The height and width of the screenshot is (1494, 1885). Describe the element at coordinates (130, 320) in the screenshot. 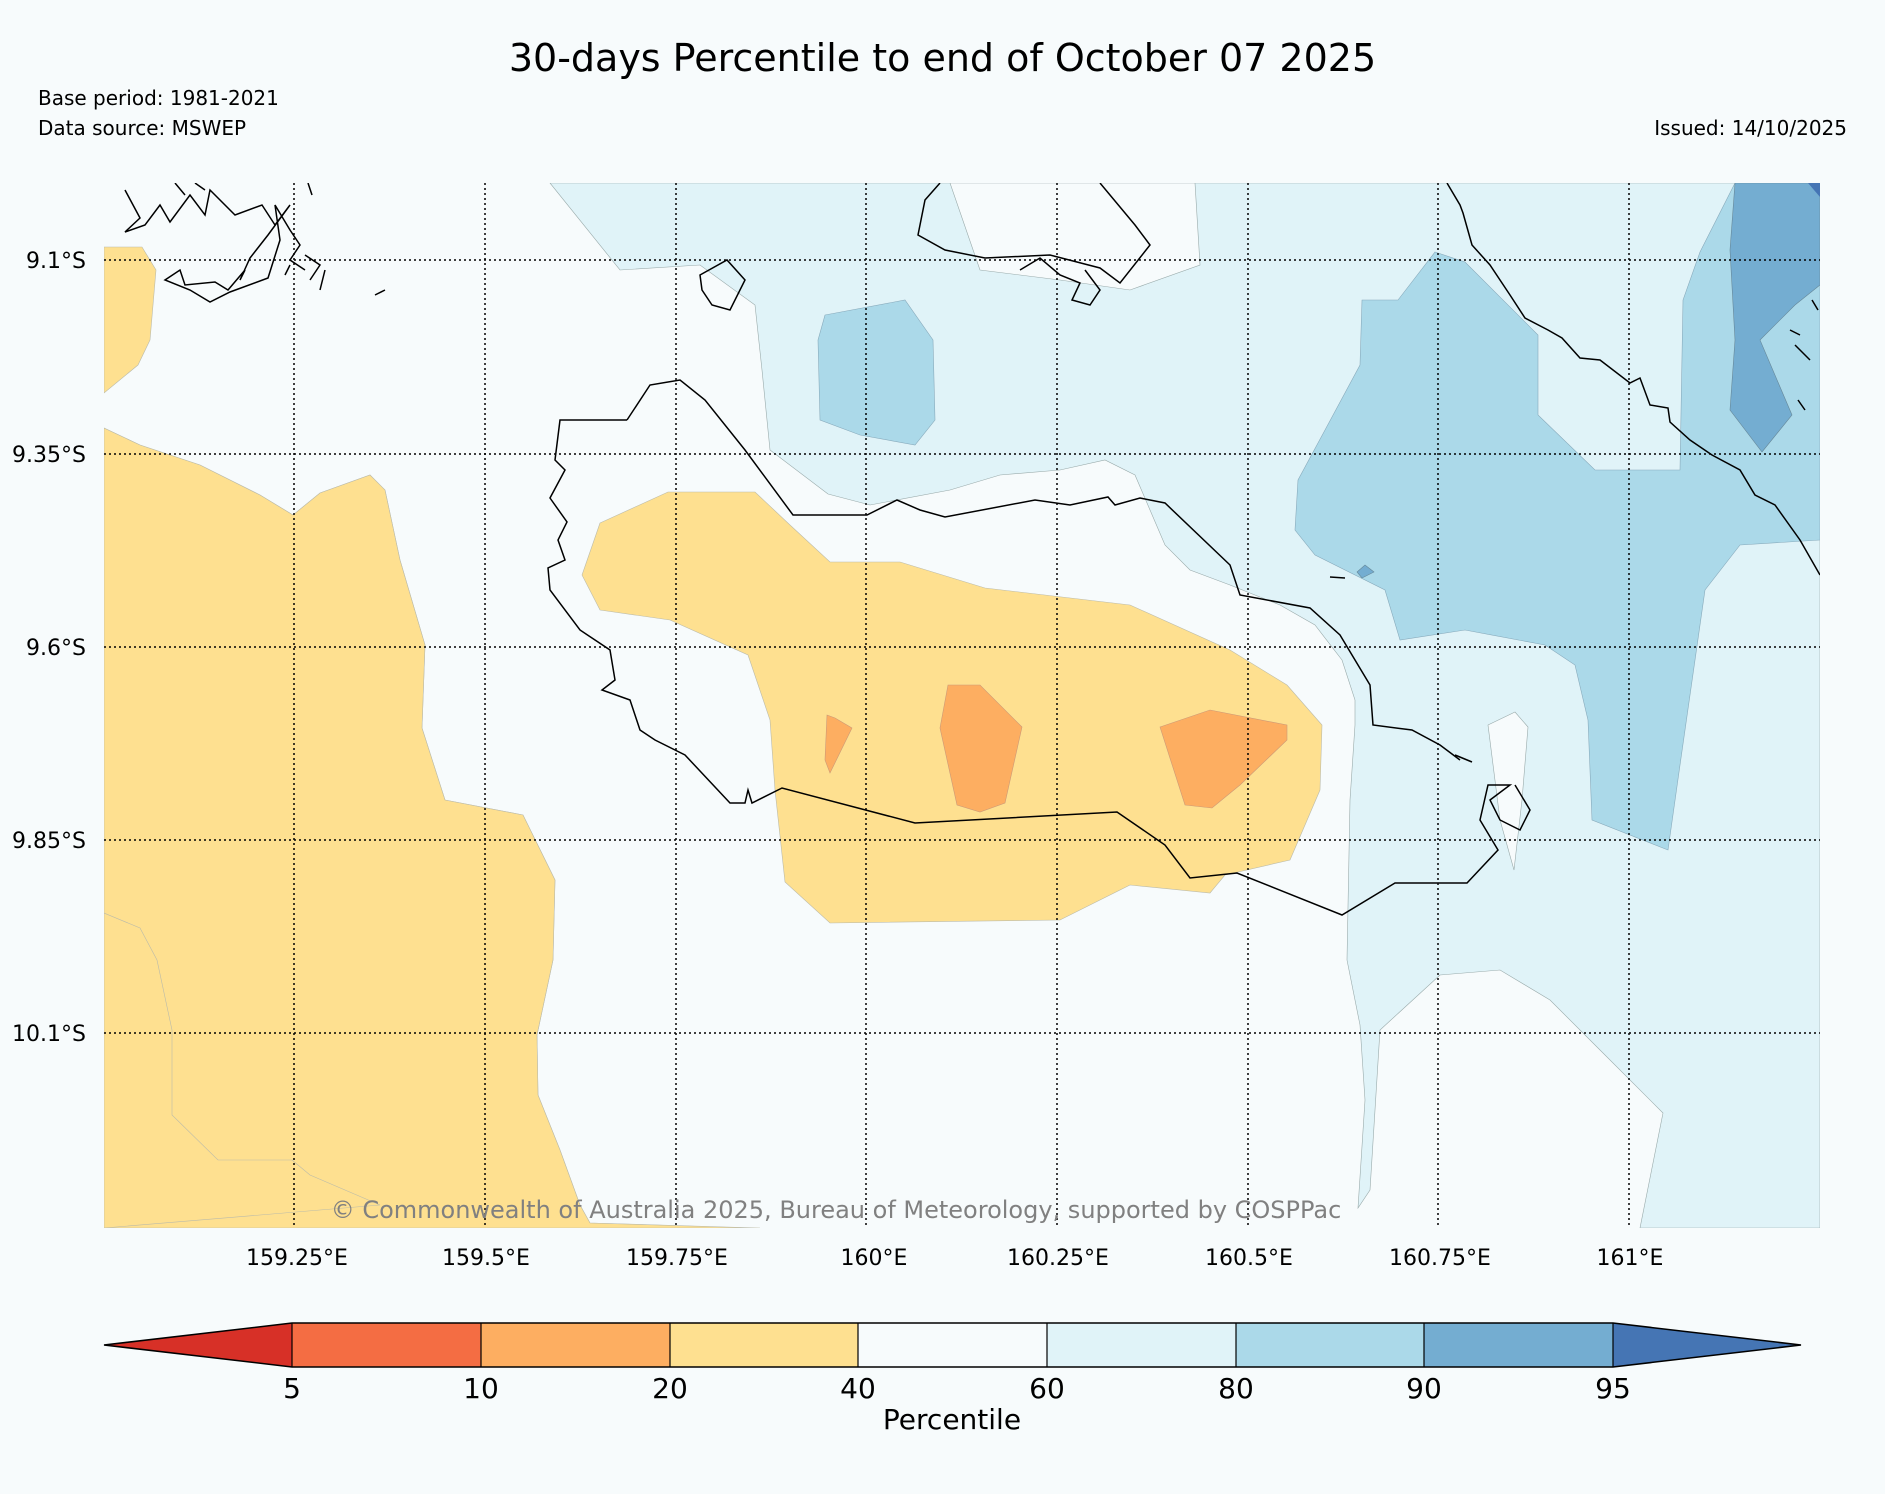

I see `contour-20-40-northwest` at that location.